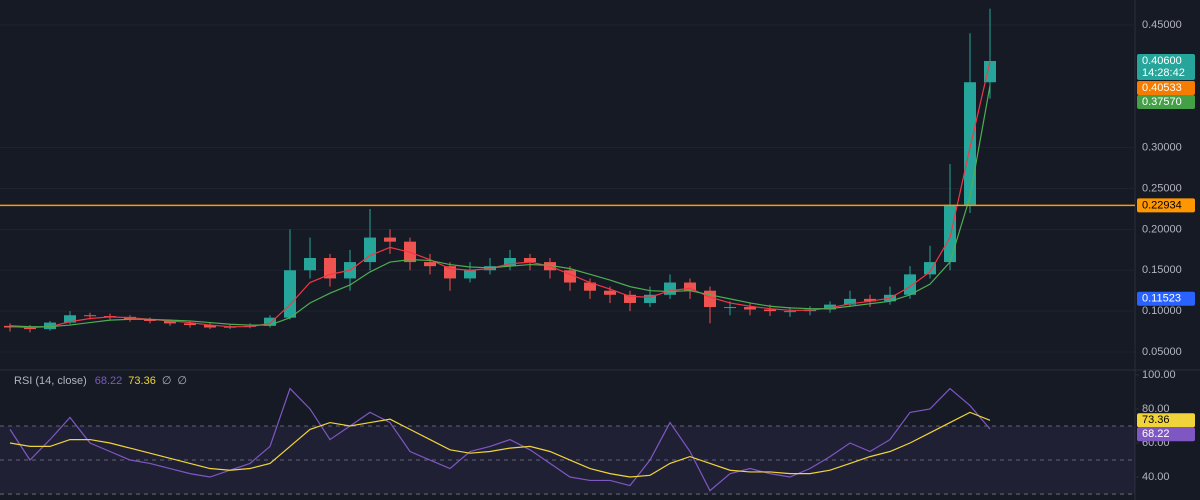  I want to click on y-tick-label: 0.10000, so click(1162, 311).